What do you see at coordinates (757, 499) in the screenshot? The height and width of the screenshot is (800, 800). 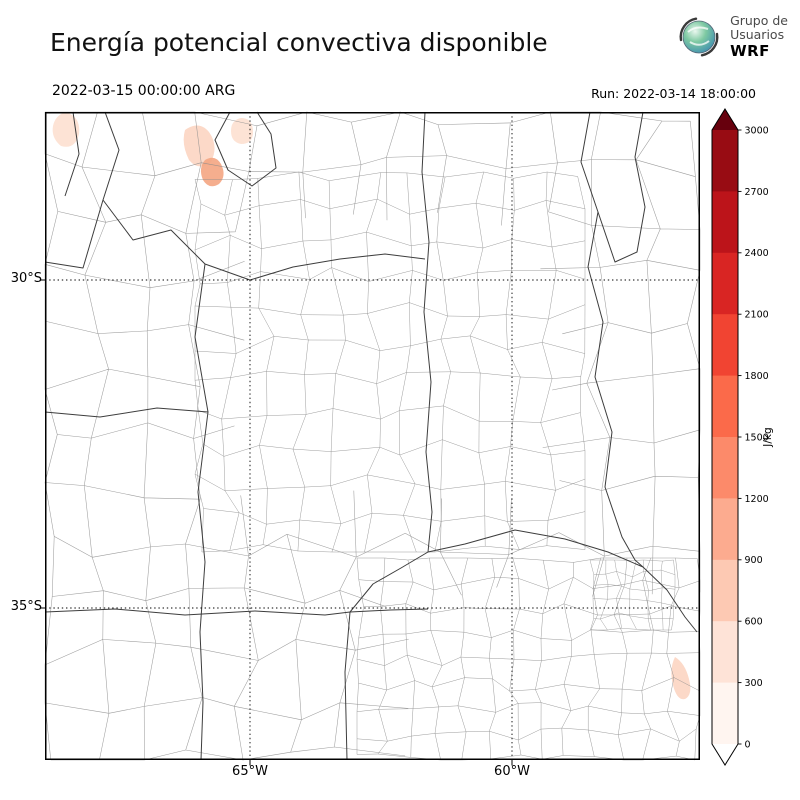 I see `colorbar-tick-label: 1200` at bounding box center [757, 499].